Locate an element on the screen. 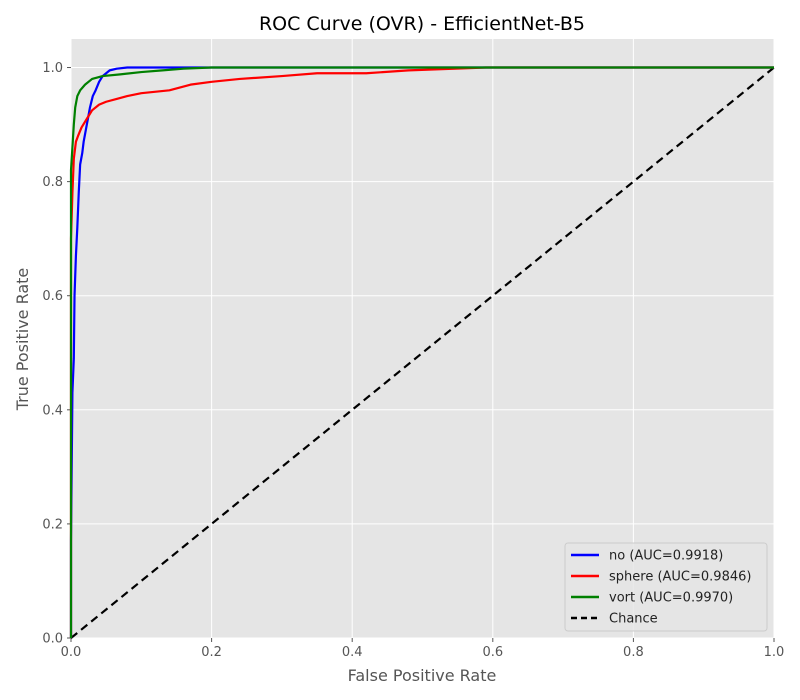 This screenshot has height=700, width=800. y-tick-label: 0.8 is located at coordinates (52, 182).